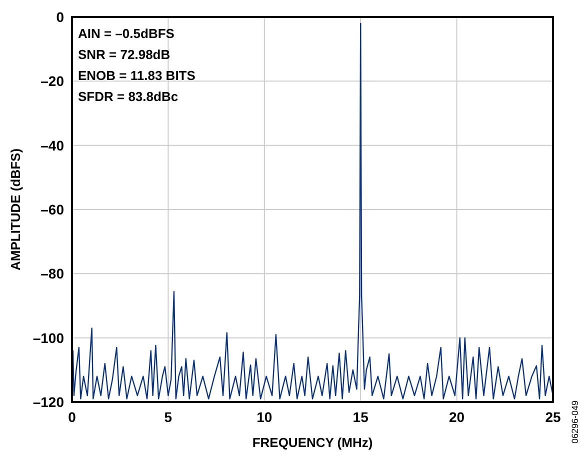  I want to click on y-tick-label: –80, so click(52, 274).